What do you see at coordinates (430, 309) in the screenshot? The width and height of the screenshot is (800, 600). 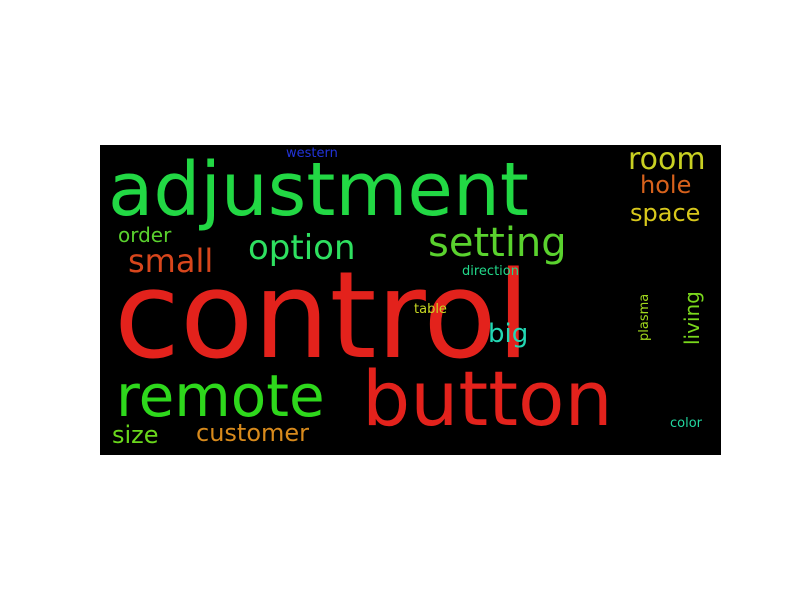 I see `word-table: table` at bounding box center [430, 309].